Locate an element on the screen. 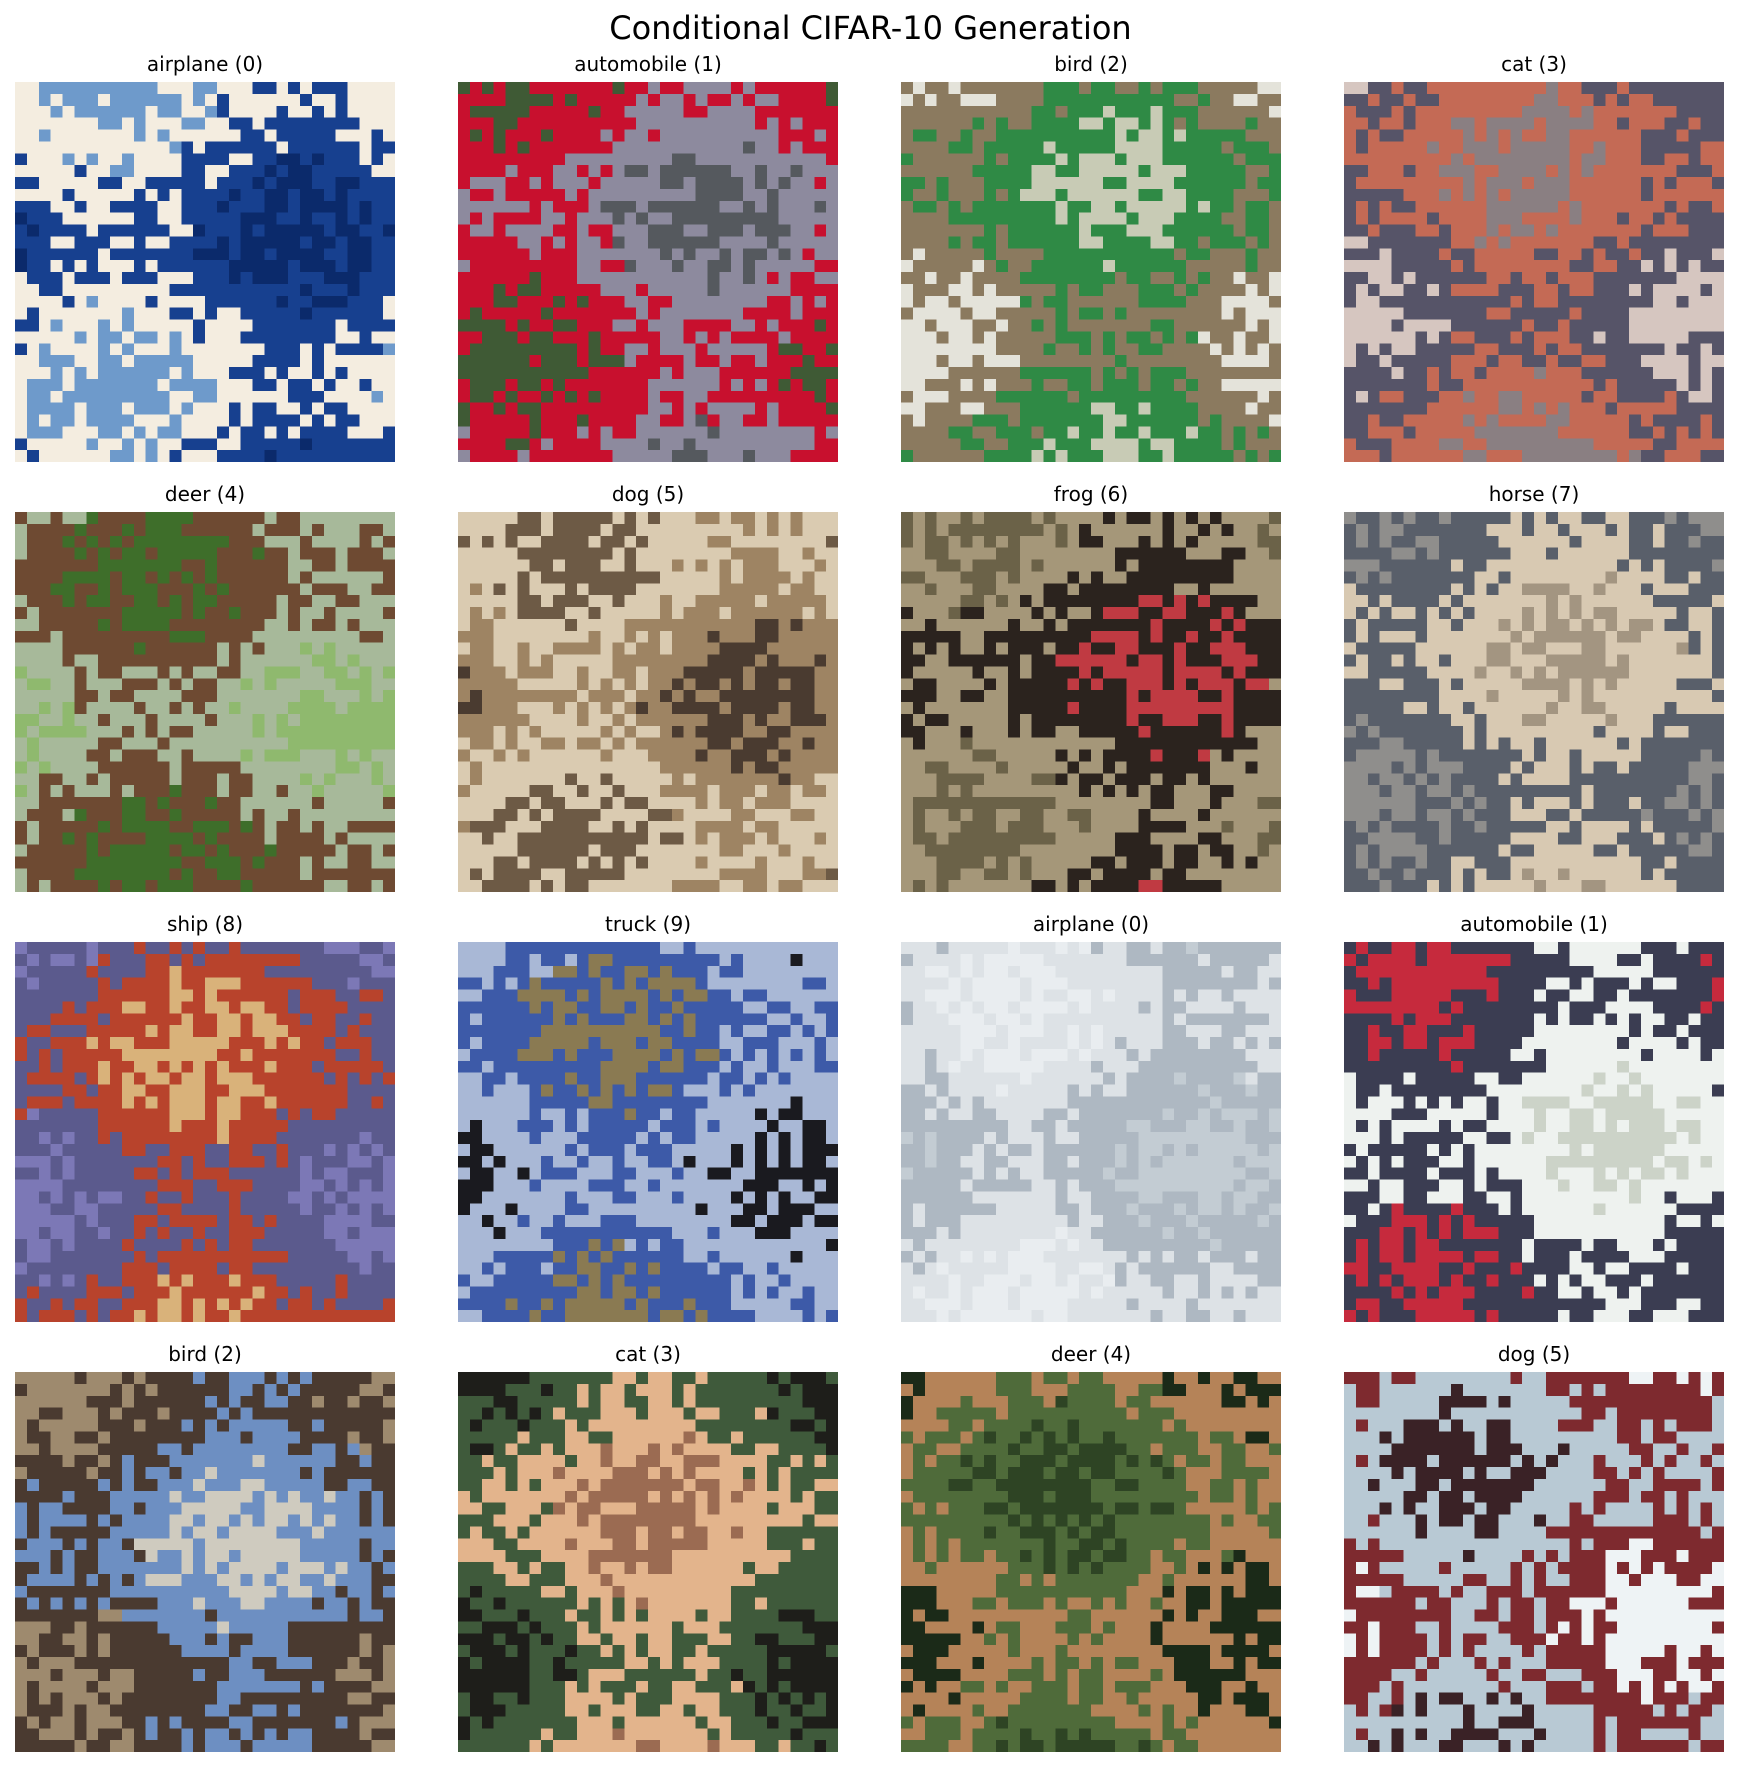 This screenshot has height=1771, width=1741. sample-panel: truck (9) is located at coordinates (648, 1121).